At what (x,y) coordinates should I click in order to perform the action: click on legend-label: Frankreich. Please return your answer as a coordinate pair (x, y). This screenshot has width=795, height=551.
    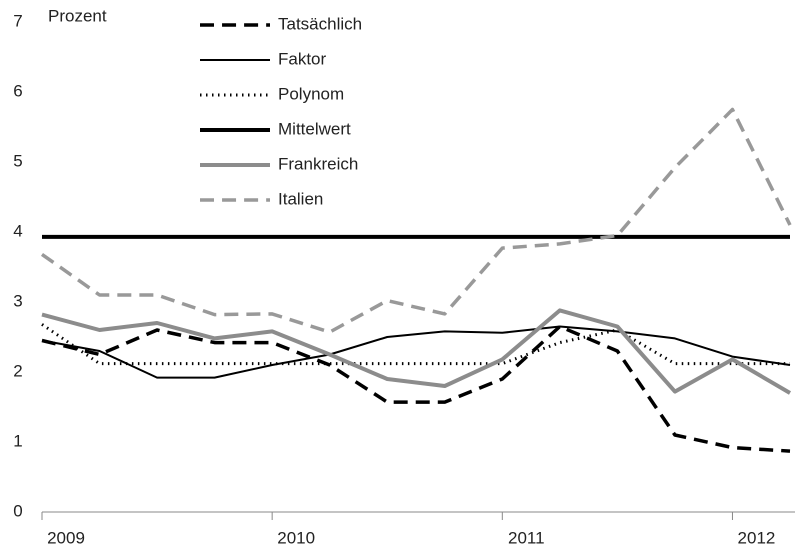
    Looking at the image, I should click on (318, 163).